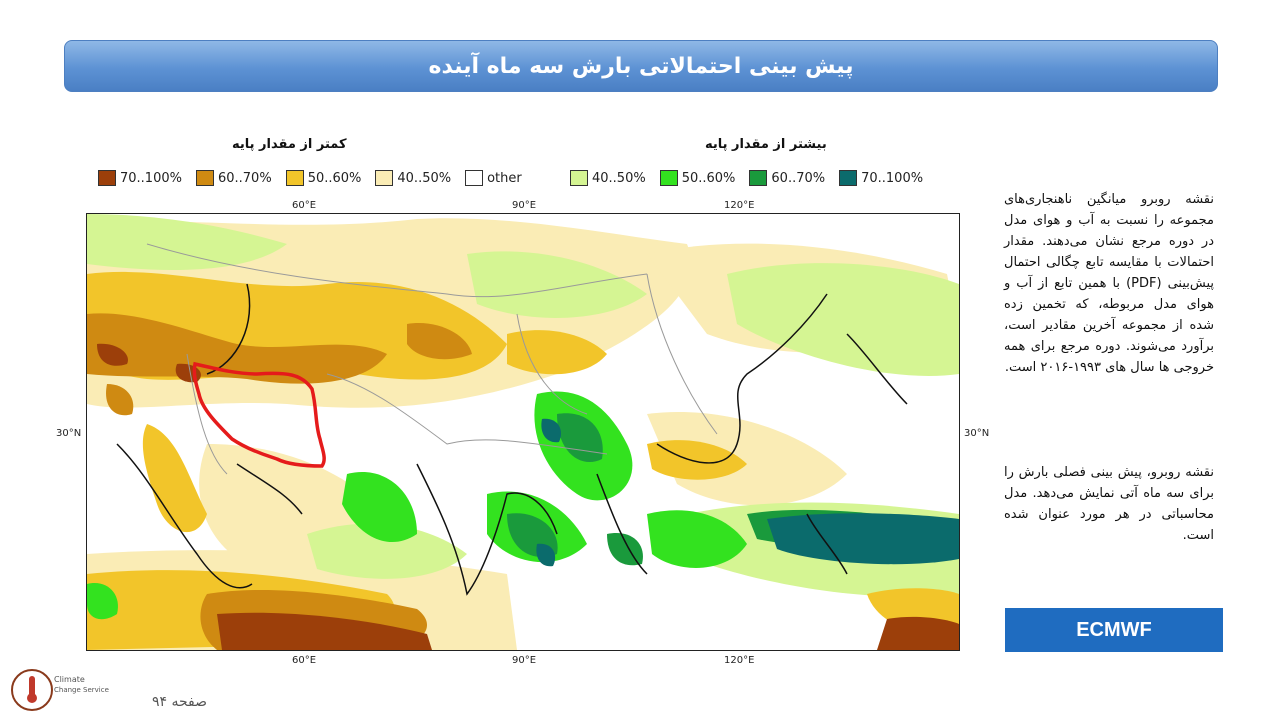  What do you see at coordinates (259, 414) in the screenshot?
I see `iran-outline` at bounding box center [259, 414].